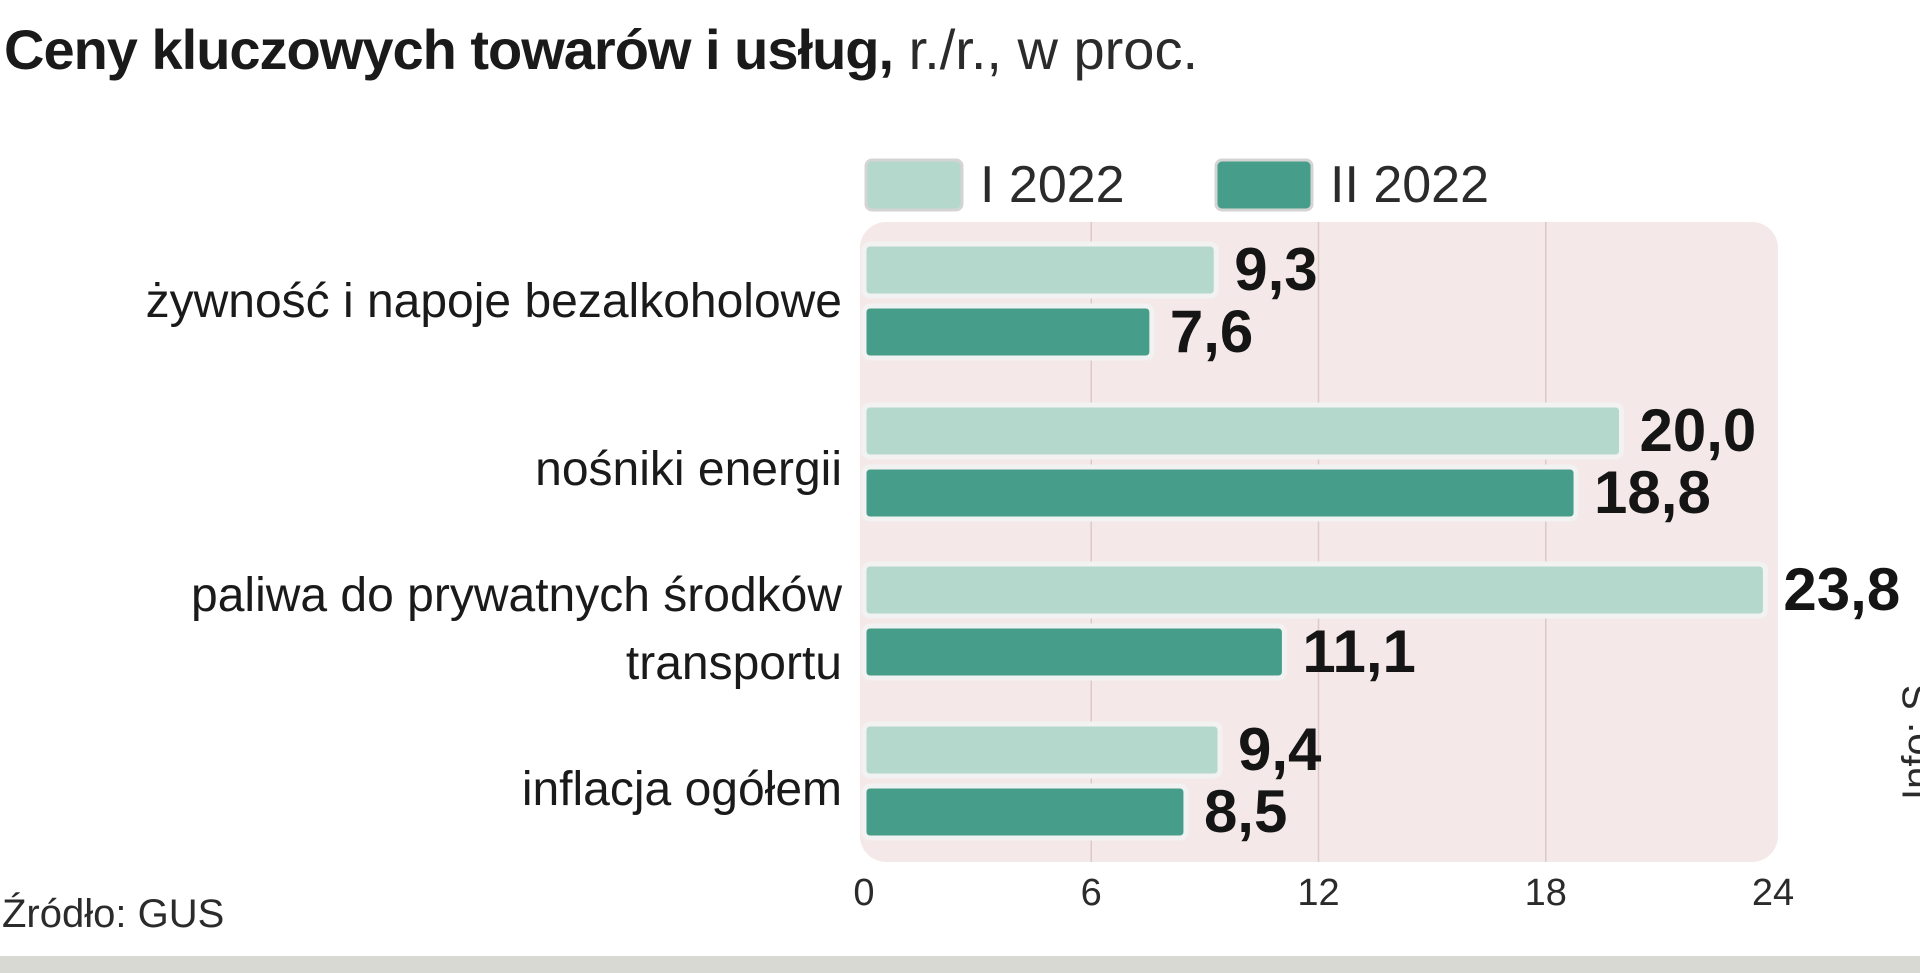 The image size is (1920, 973). I want to click on chart-title-sub: r./r., w proc., so click(1046, 49).